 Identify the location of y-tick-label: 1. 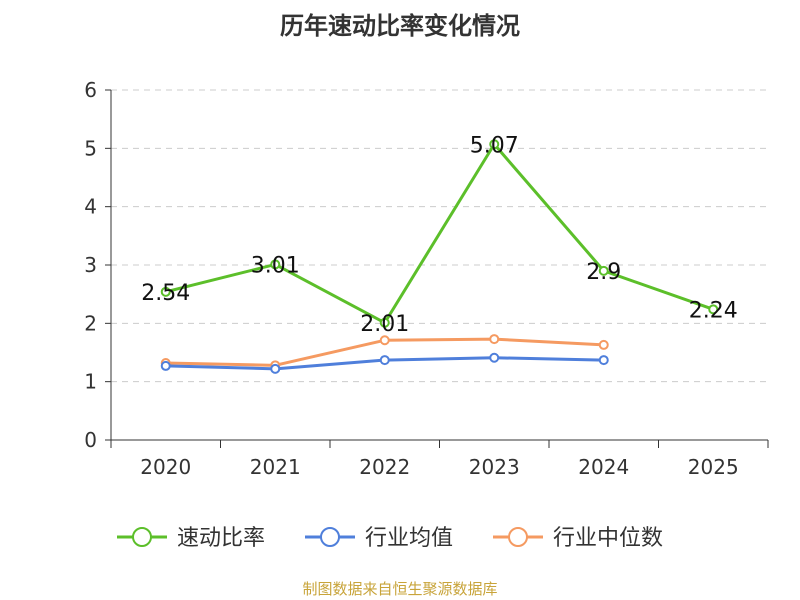
(90, 382).